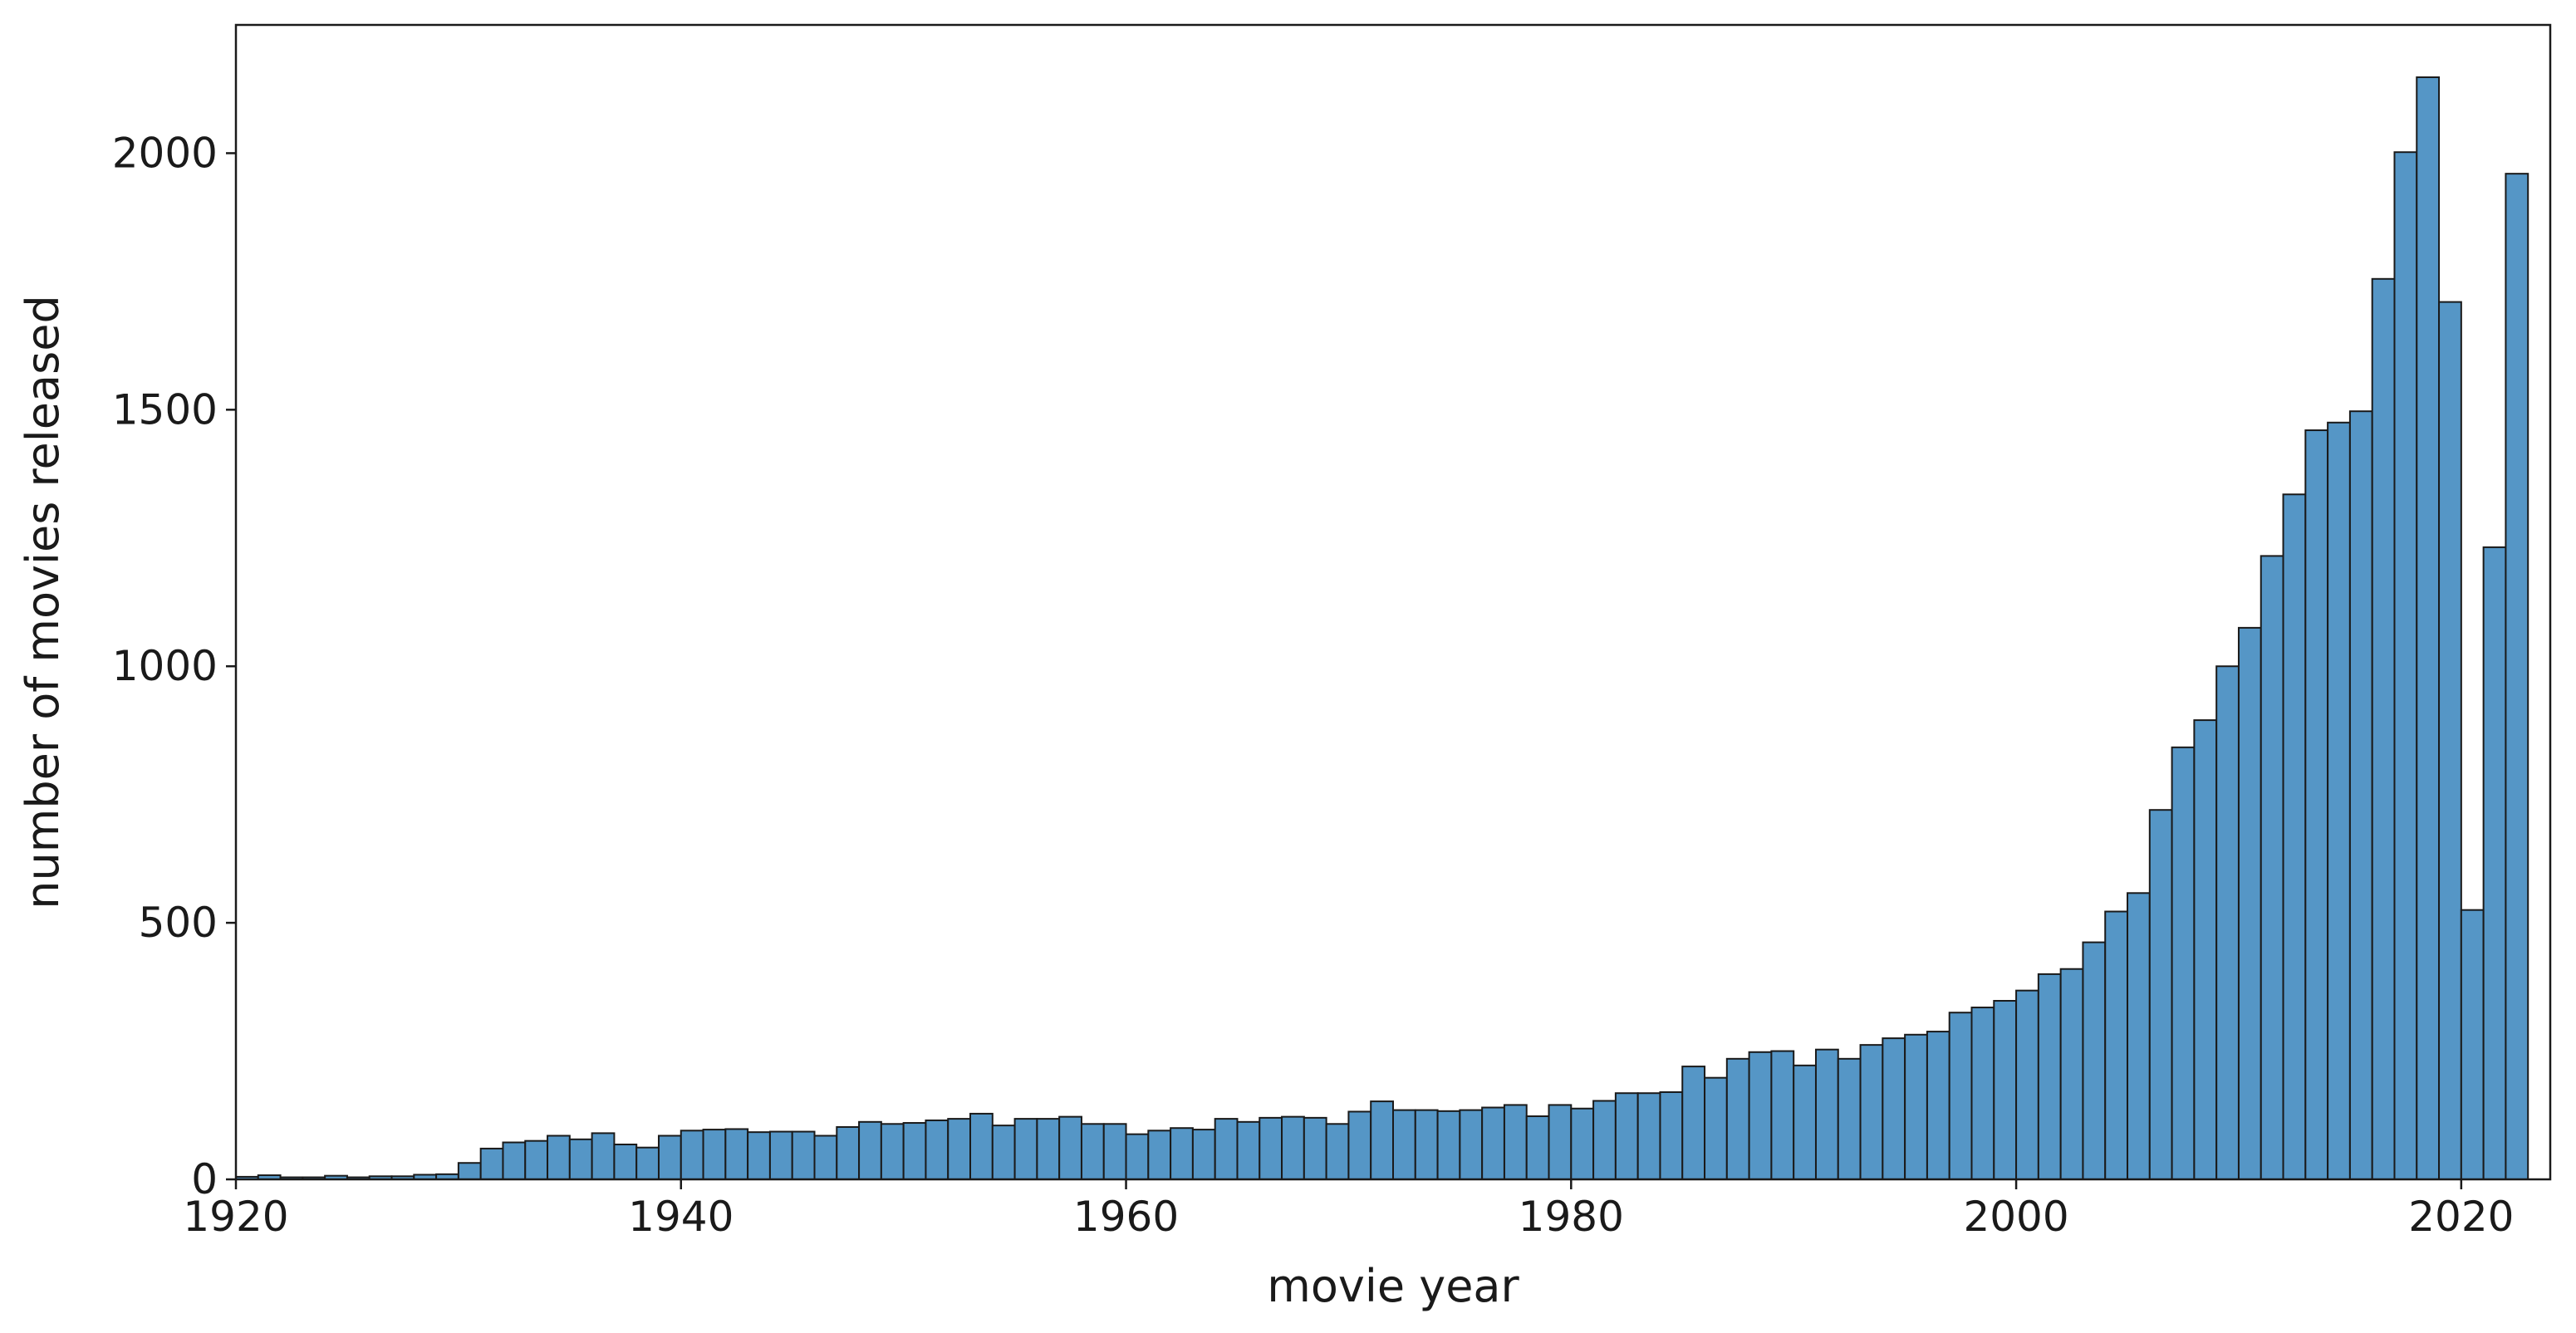  I want to click on bar-1950, so click(914, 1151).